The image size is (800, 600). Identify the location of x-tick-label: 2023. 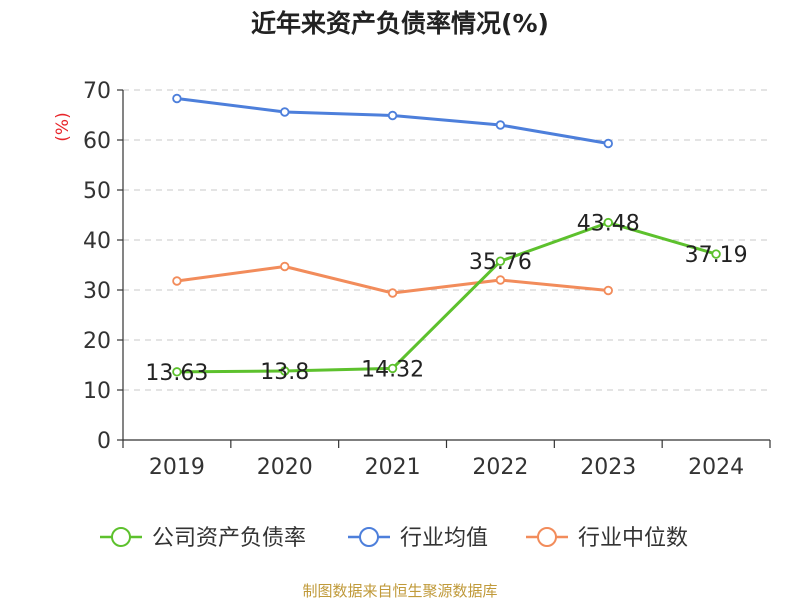
(608, 467).